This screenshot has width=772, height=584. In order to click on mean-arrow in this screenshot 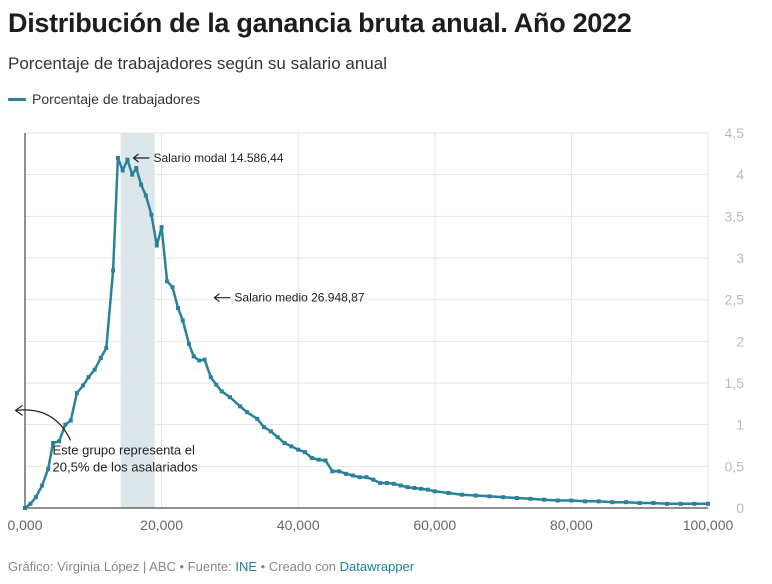, I will do `click(222, 298)`.